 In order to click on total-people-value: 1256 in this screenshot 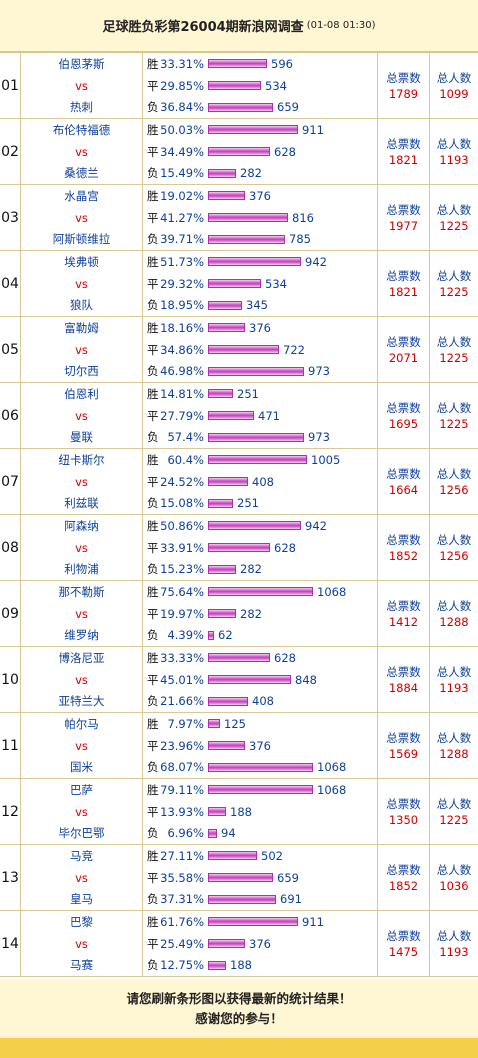, I will do `click(454, 489)`.